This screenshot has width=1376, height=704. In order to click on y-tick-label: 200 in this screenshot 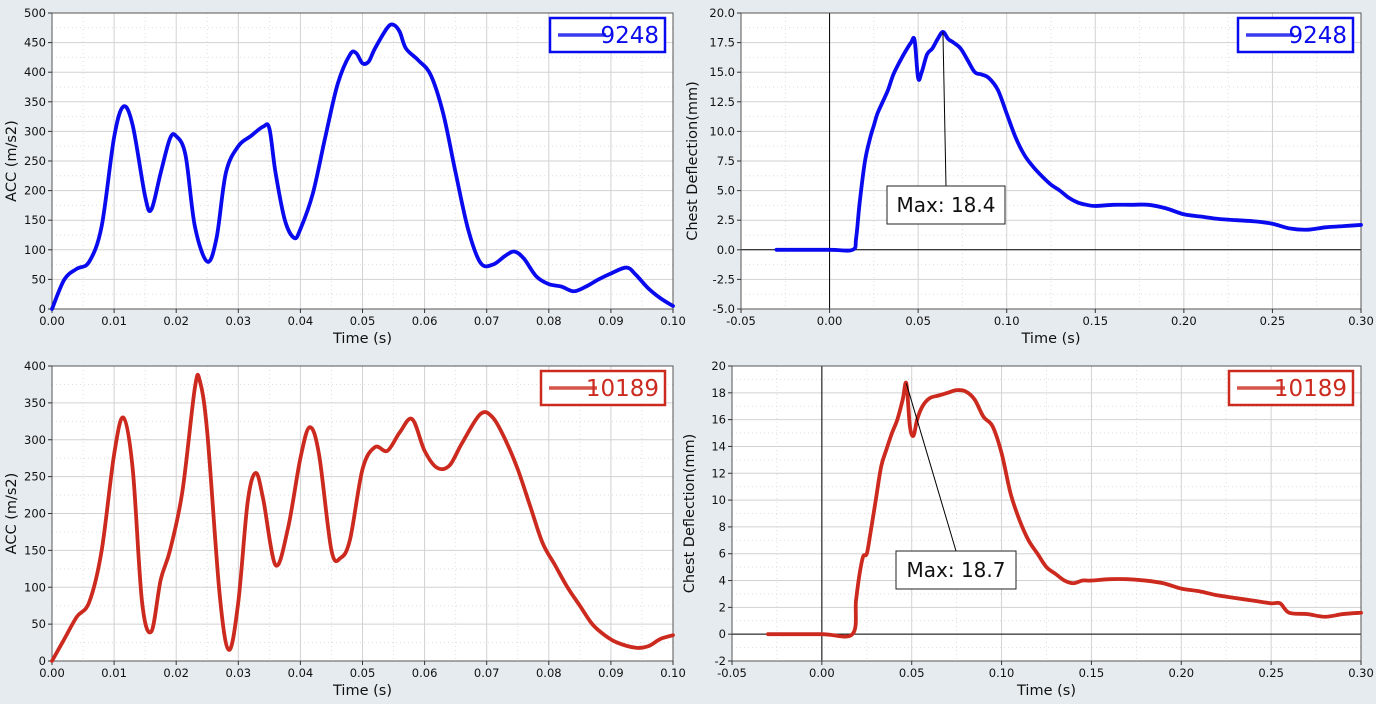, I will do `click(35, 514)`.